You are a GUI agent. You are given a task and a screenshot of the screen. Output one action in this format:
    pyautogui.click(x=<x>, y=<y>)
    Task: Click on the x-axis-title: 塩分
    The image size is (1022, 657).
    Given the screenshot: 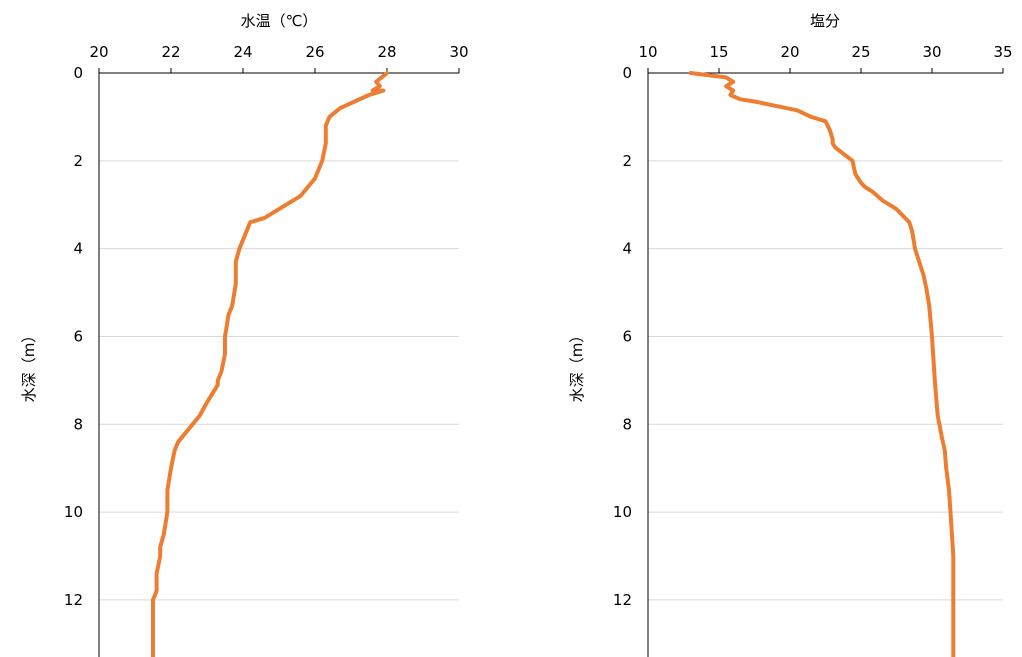 What is the action you would take?
    pyautogui.click(x=825, y=21)
    